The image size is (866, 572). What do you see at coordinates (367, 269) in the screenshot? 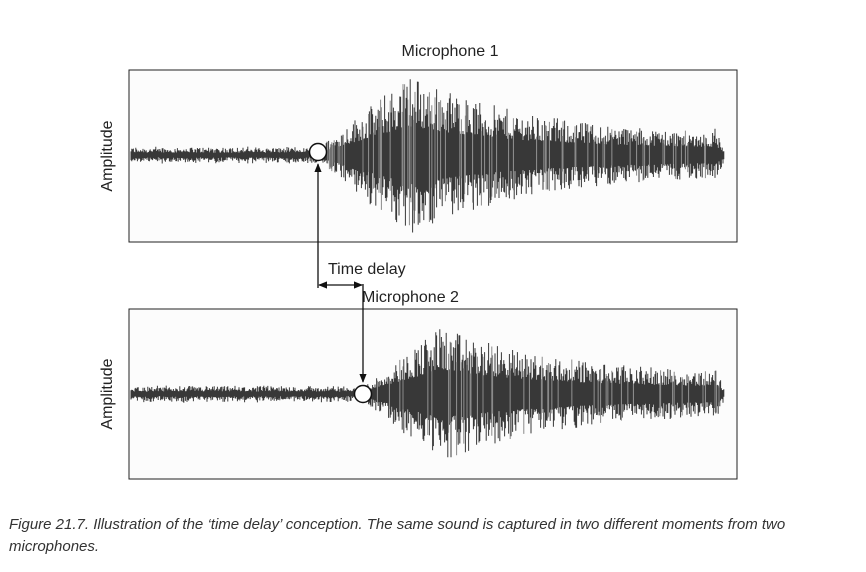
I see `annotation: Time delay` at bounding box center [367, 269].